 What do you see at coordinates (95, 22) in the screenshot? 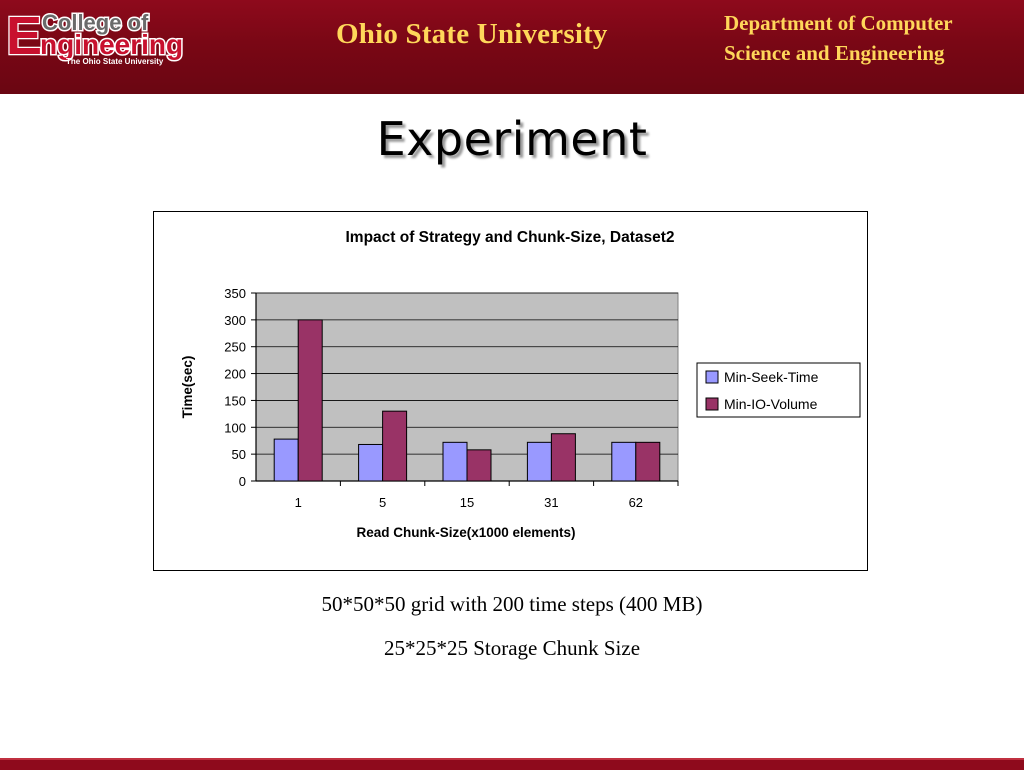
I see `logo-college-of: College of` at bounding box center [95, 22].